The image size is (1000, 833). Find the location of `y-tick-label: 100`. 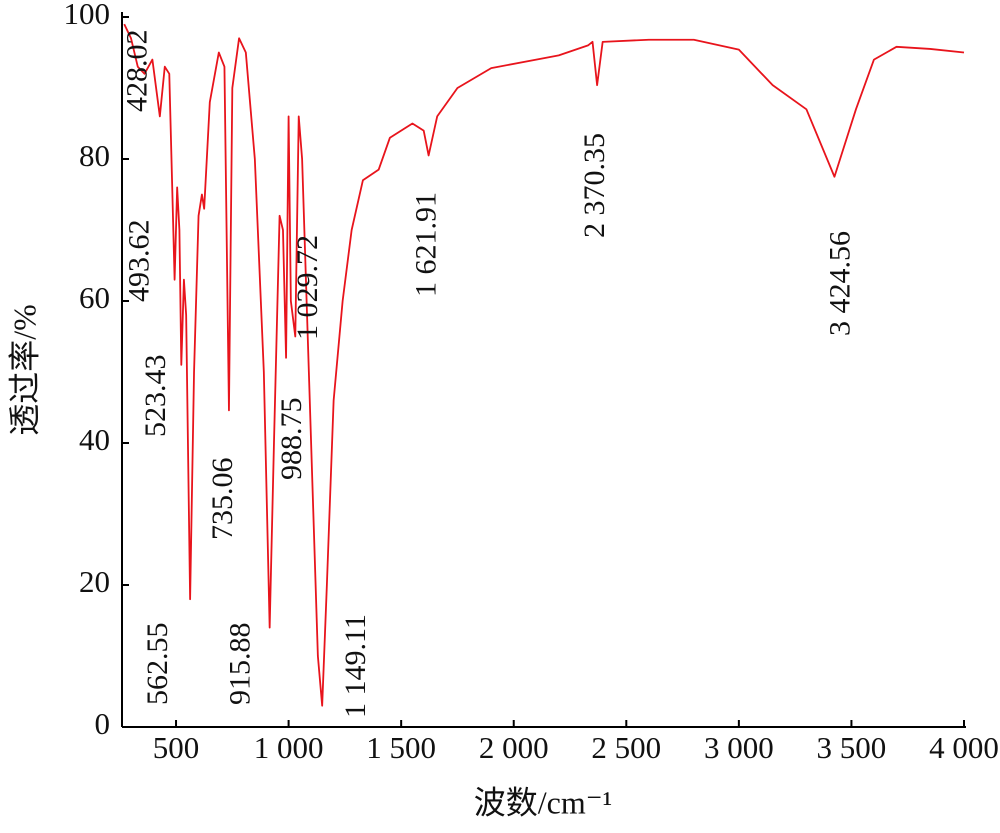

y-tick-label: 100 is located at coordinates (87, 15).